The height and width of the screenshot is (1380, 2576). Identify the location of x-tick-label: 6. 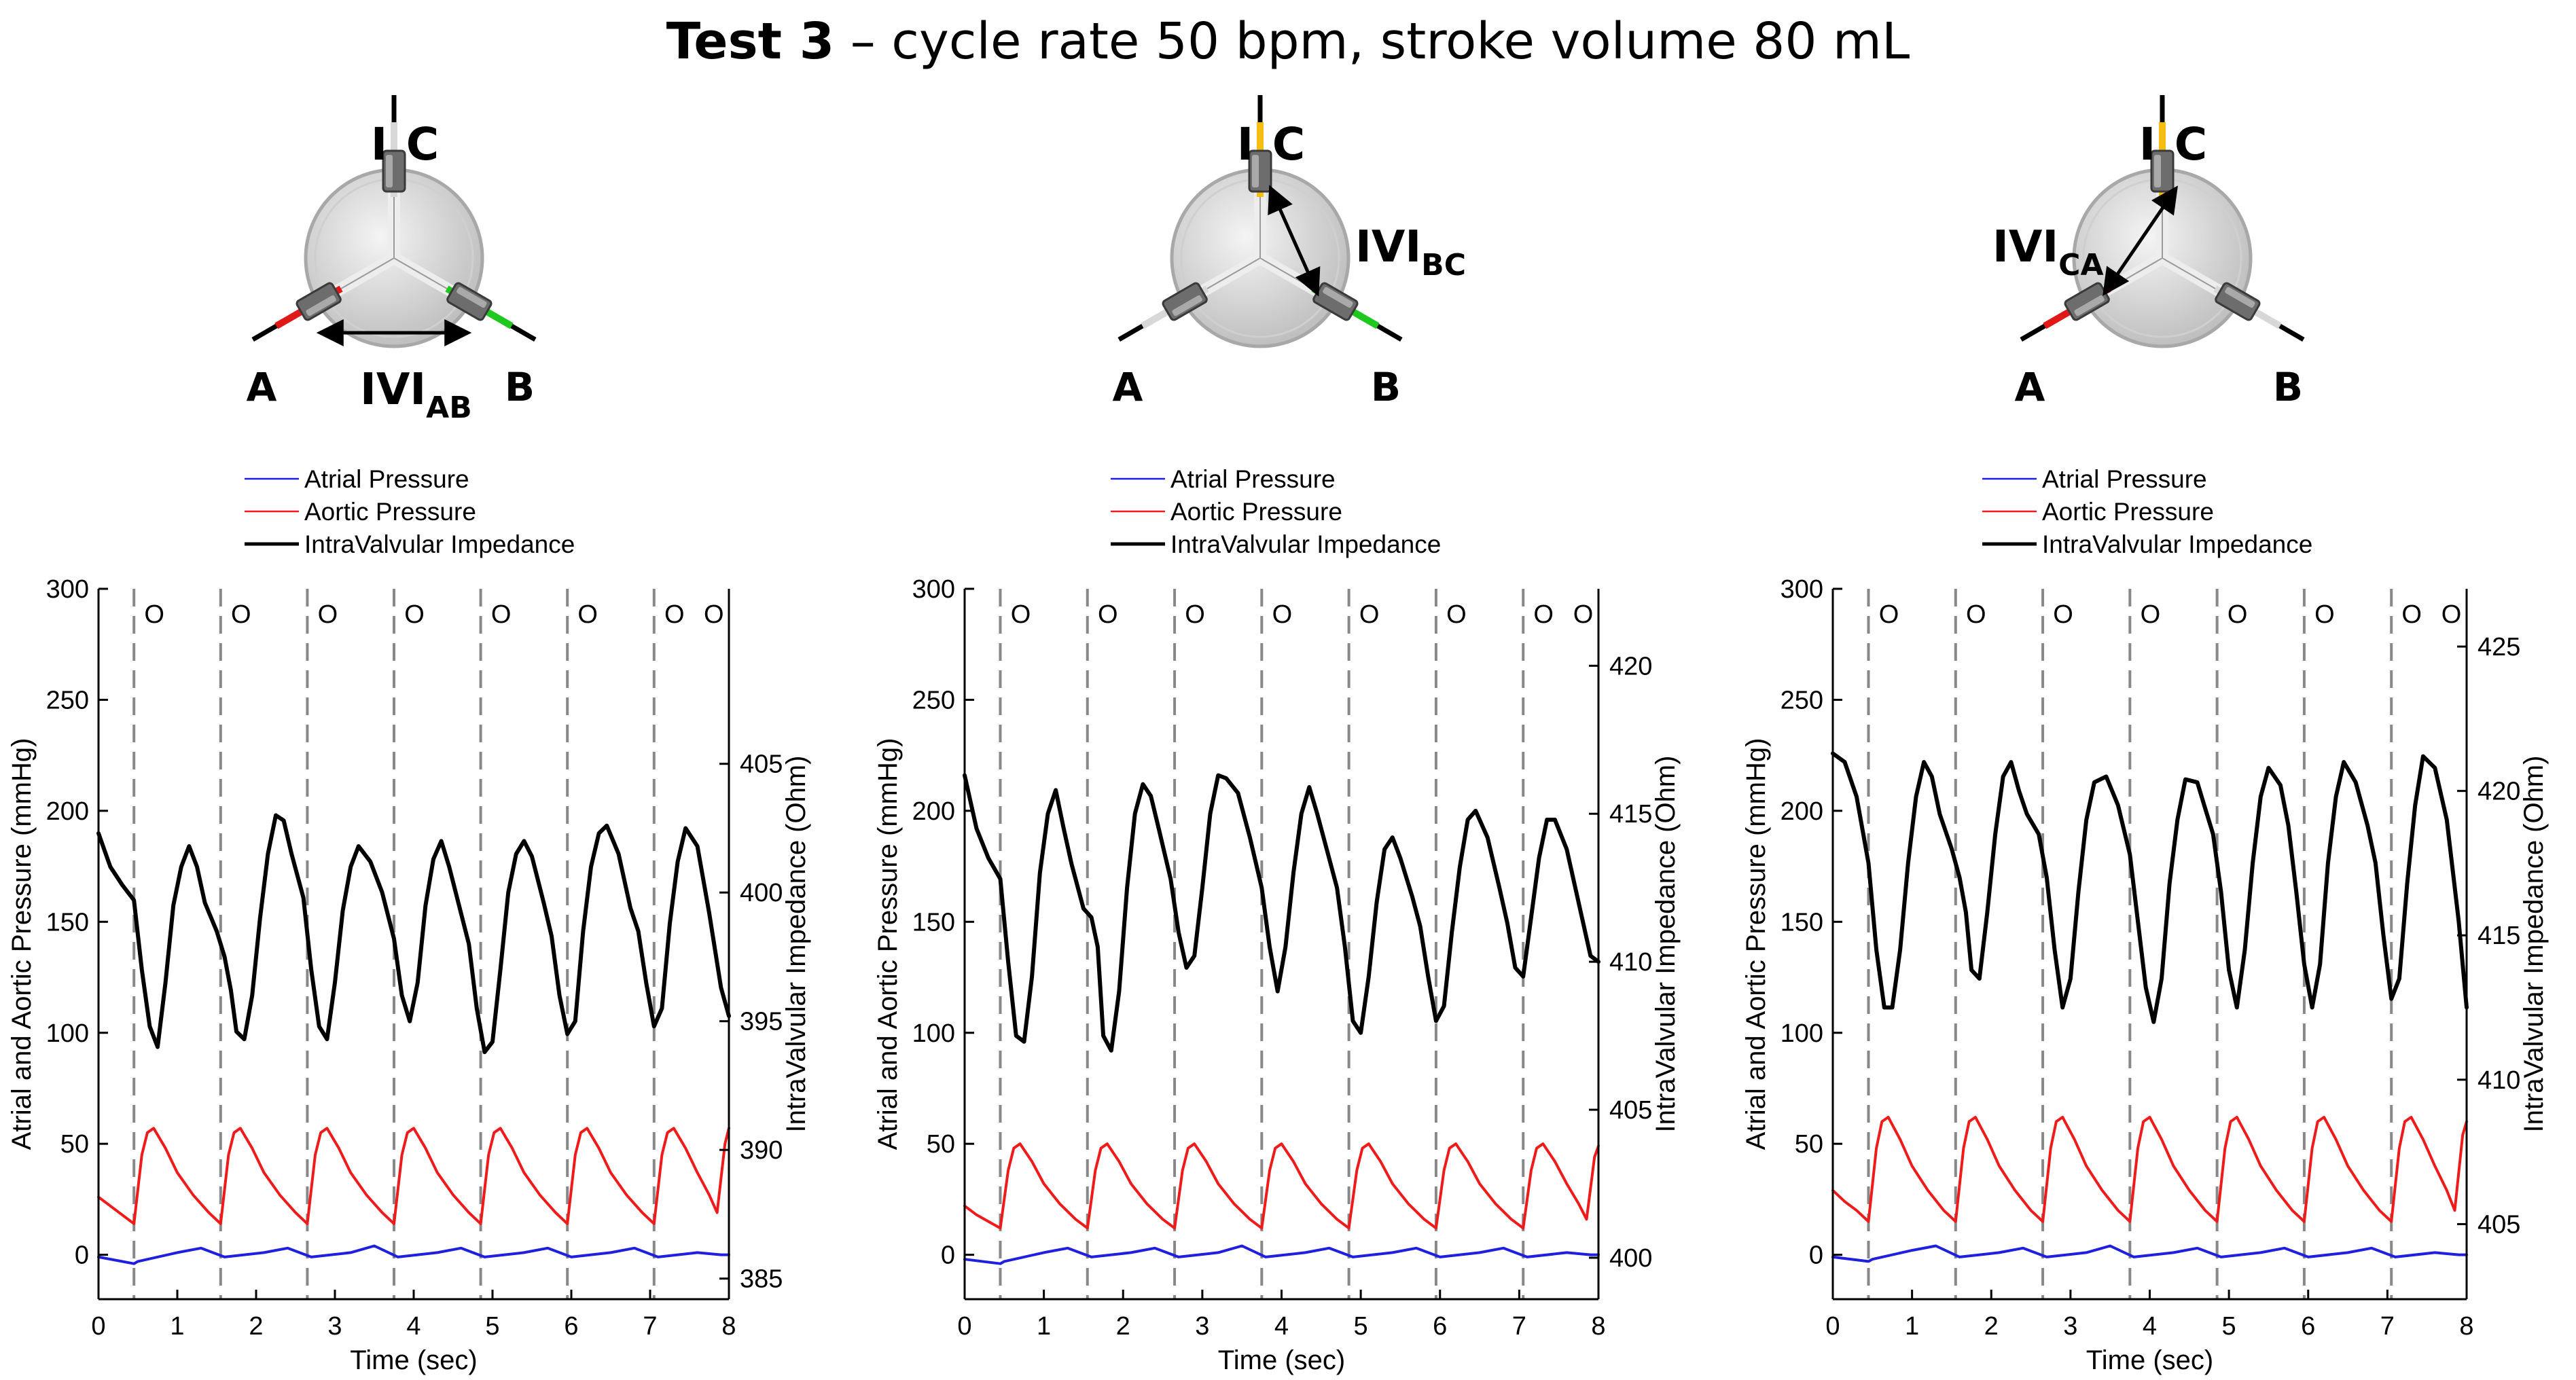
(1440, 1326).